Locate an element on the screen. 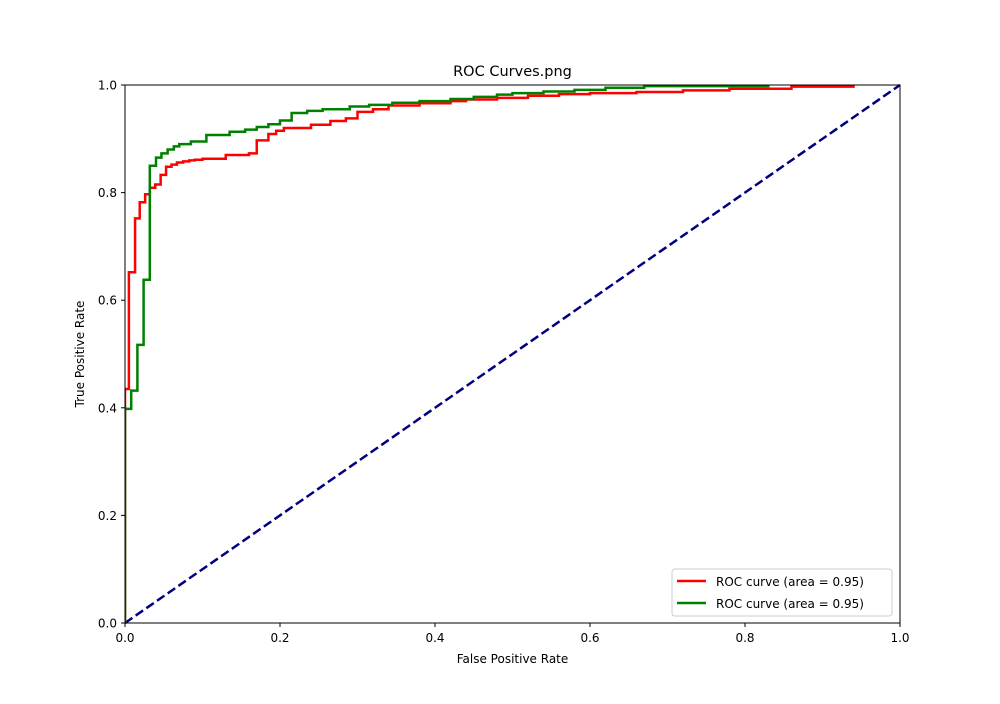 The height and width of the screenshot is (704, 1000). x-tick-label: 0.8 is located at coordinates (744, 638).